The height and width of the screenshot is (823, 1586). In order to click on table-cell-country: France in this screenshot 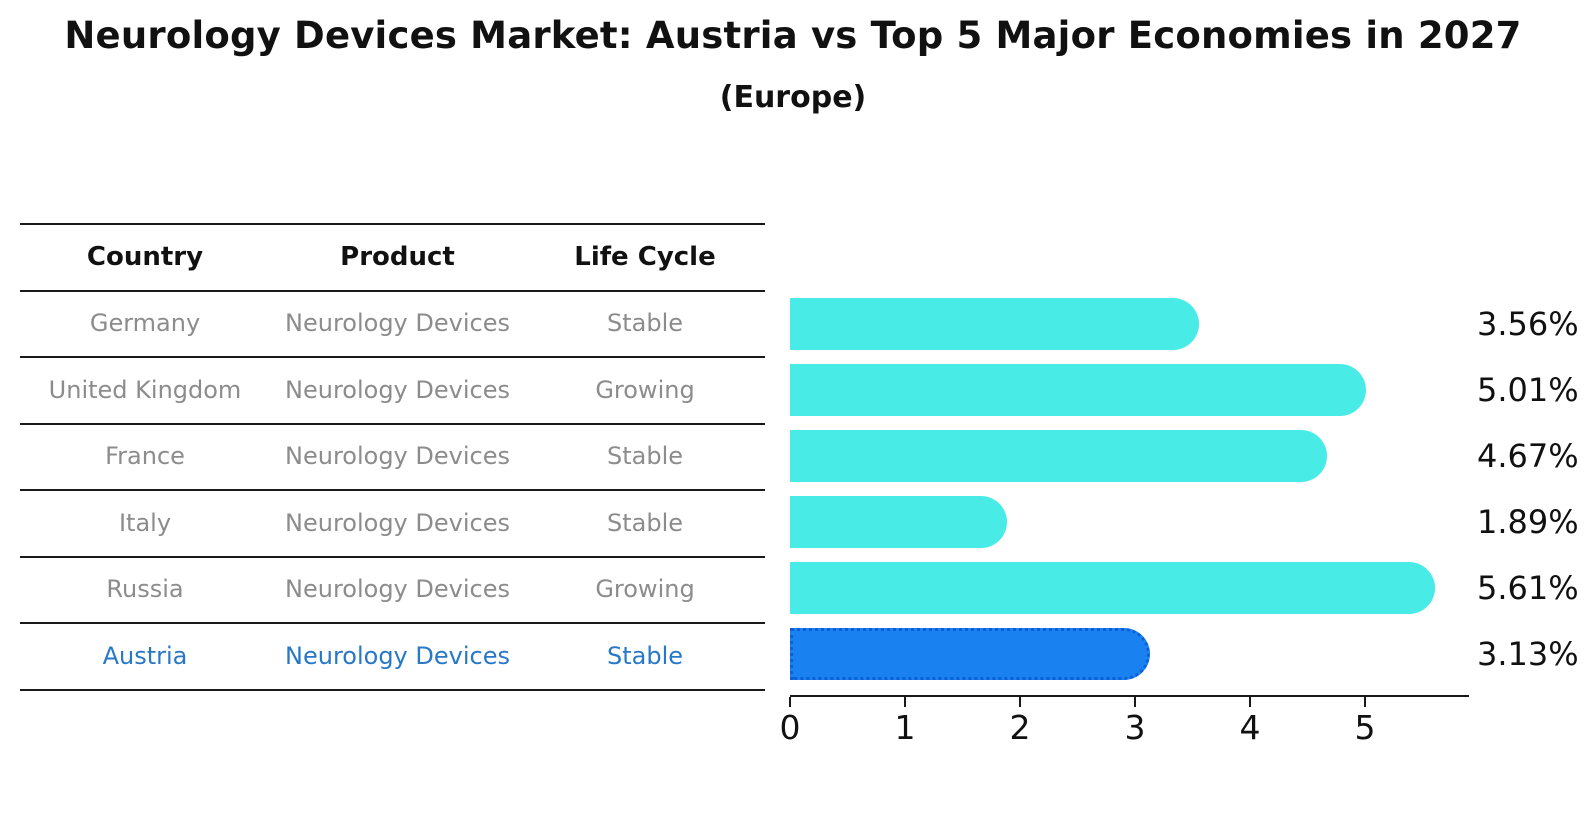, I will do `click(145, 456)`.